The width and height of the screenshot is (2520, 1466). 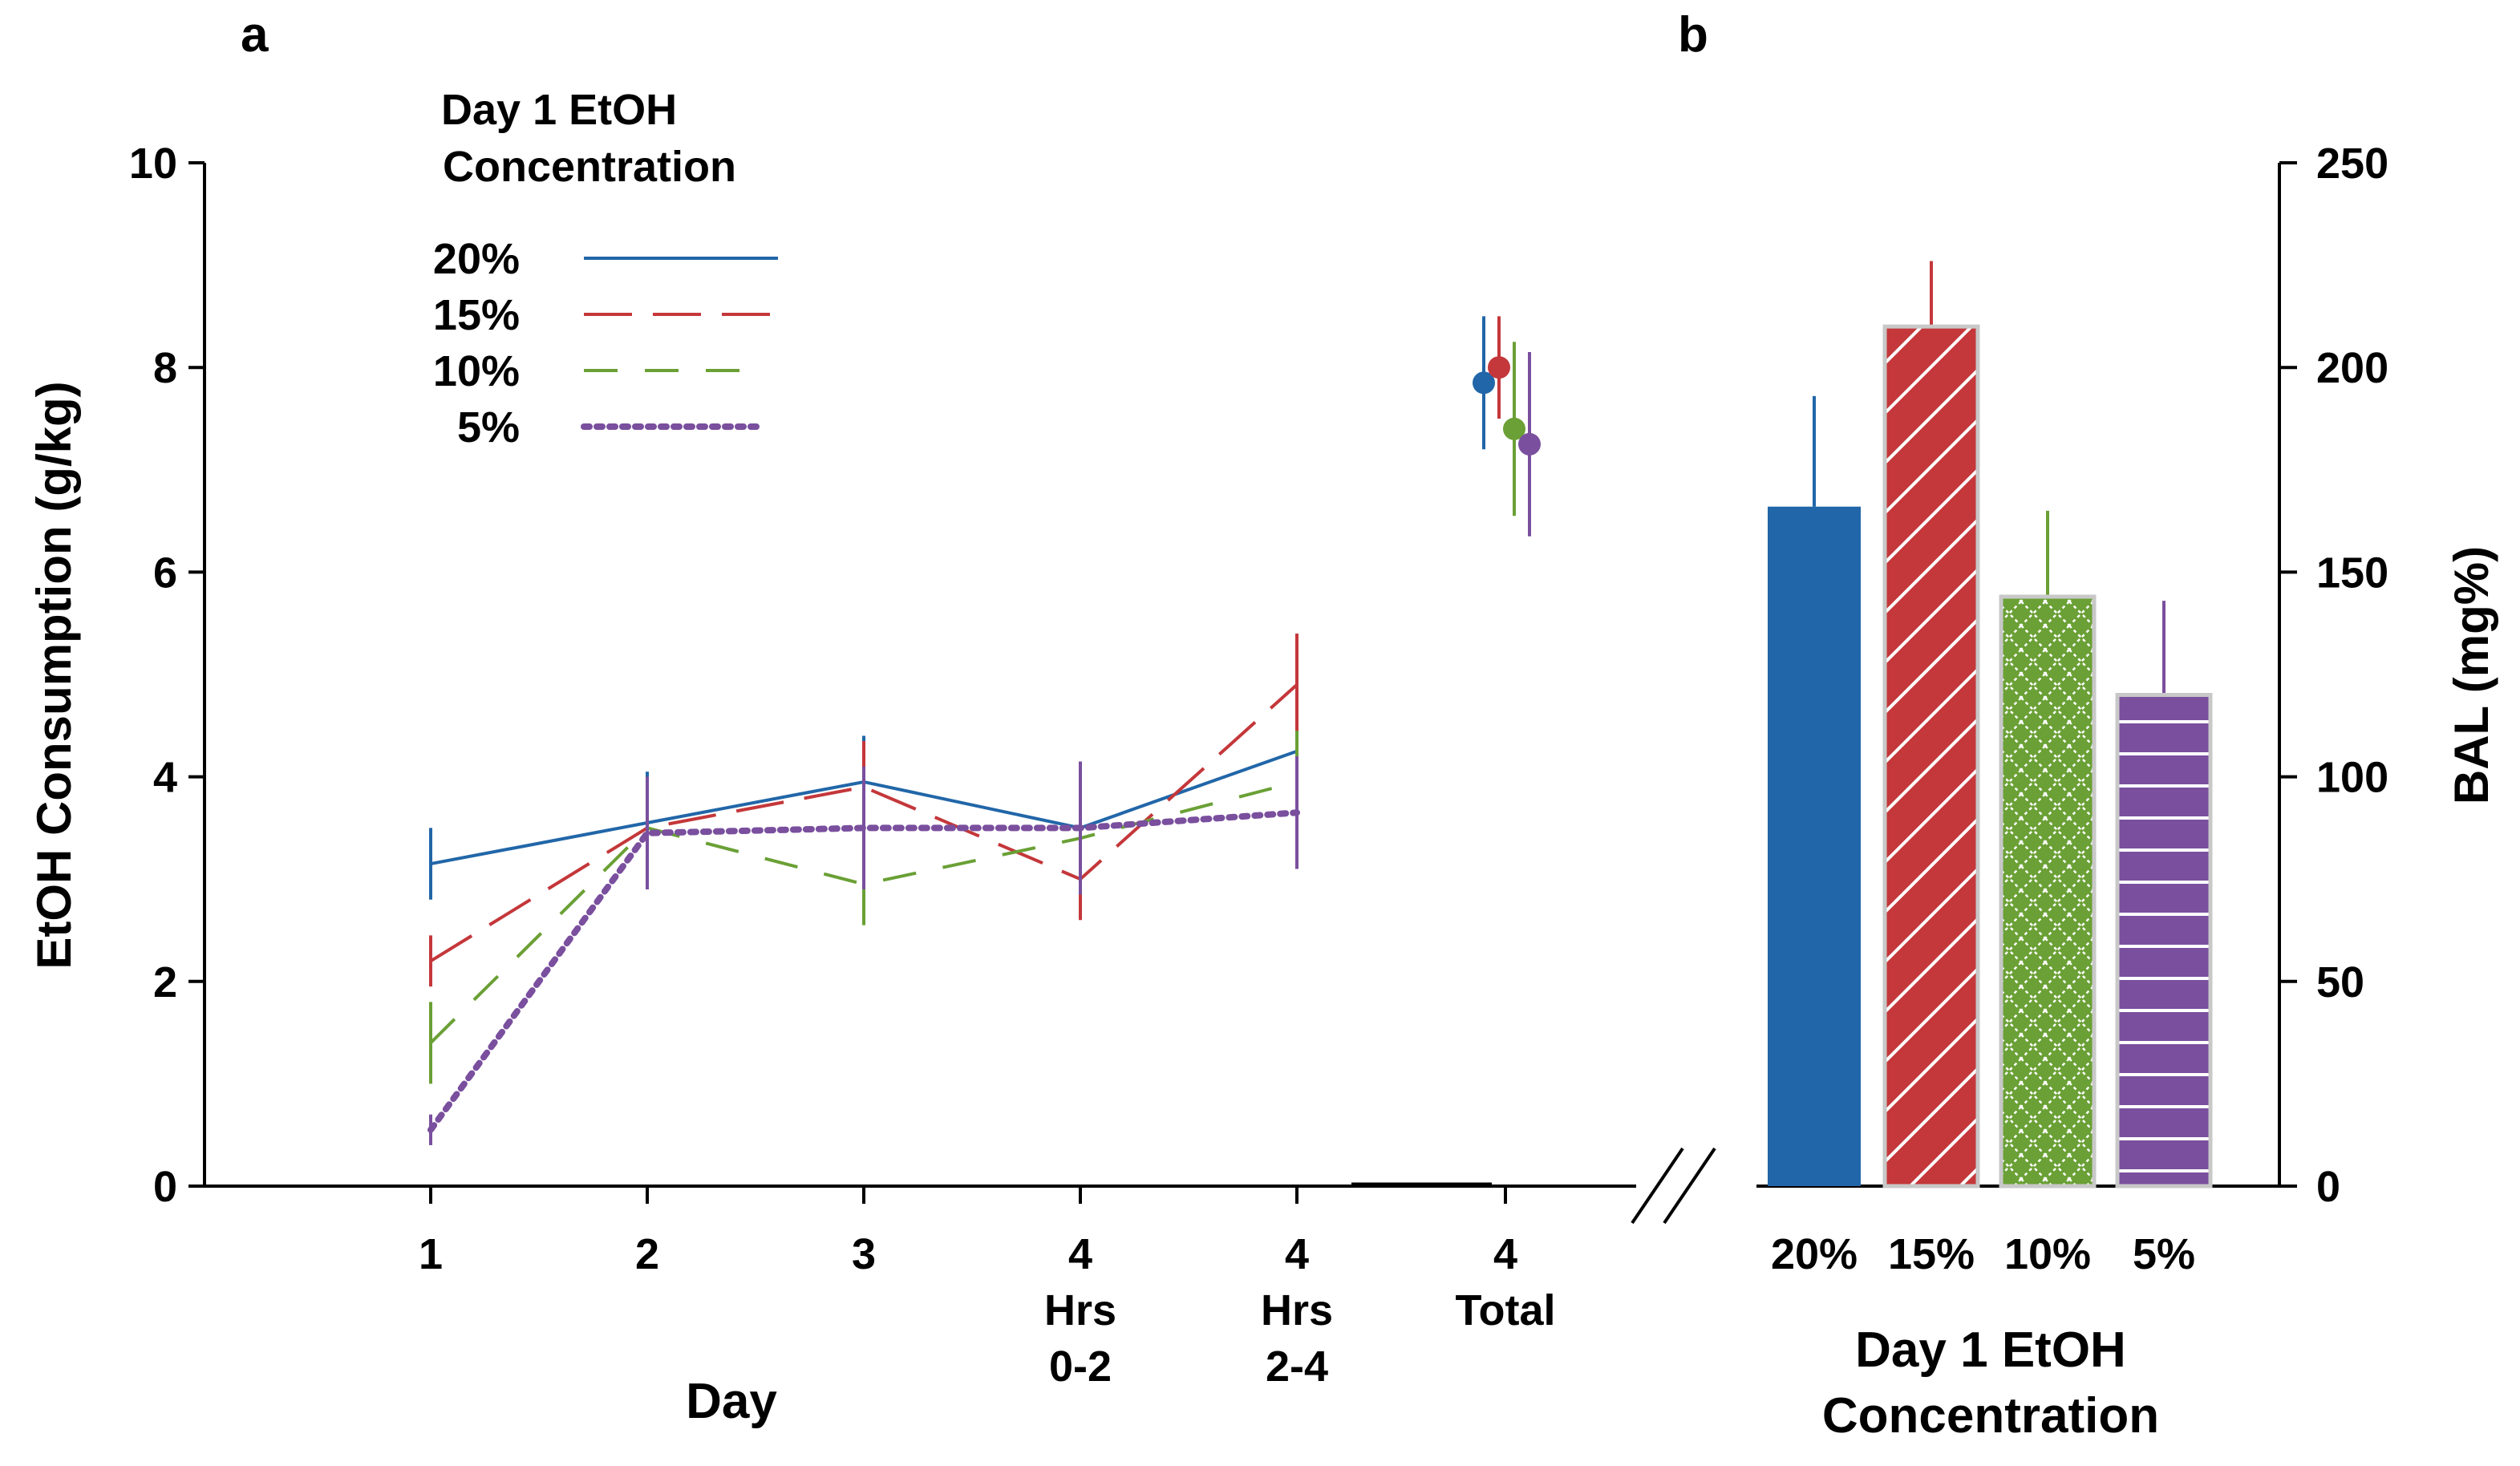 What do you see at coordinates (255, 35) in the screenshot?
I see `panel-a-label: a` at bounding box center [255, 35].